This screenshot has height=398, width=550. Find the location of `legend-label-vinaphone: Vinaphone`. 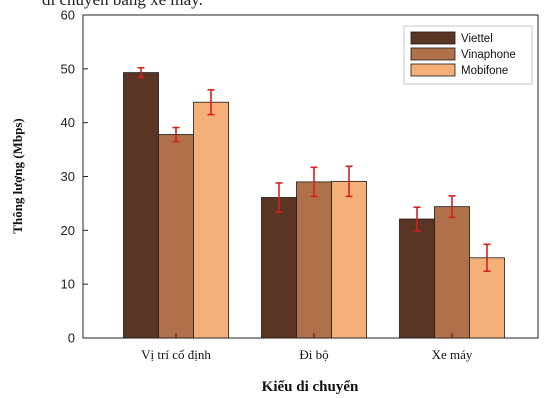

legend-label-vinaphone: Vinaphone is located at coordinates (488, 55).